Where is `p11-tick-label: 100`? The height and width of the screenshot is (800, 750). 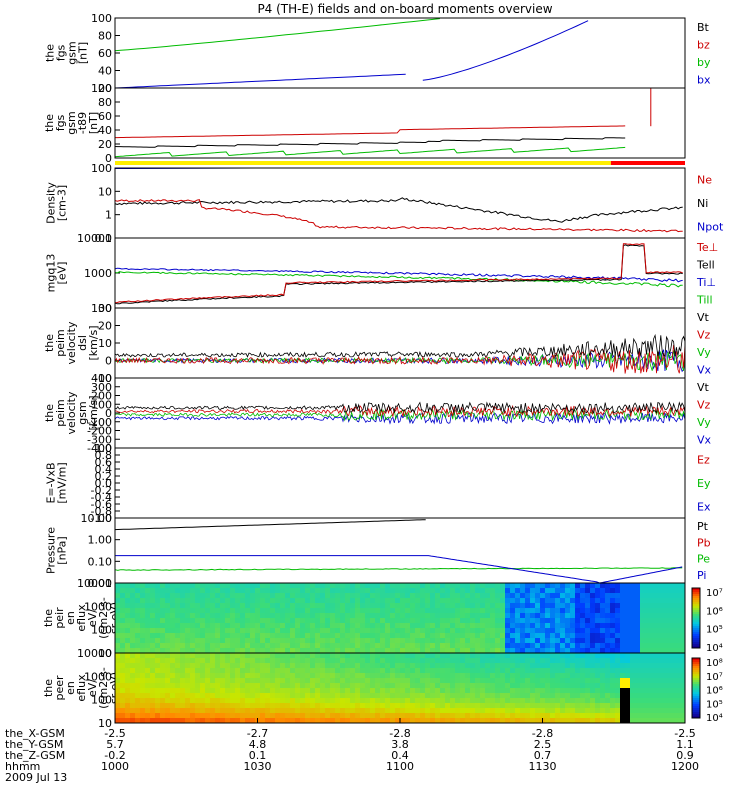 p11-tick-label: 100 is located at coordinates (101, 700).